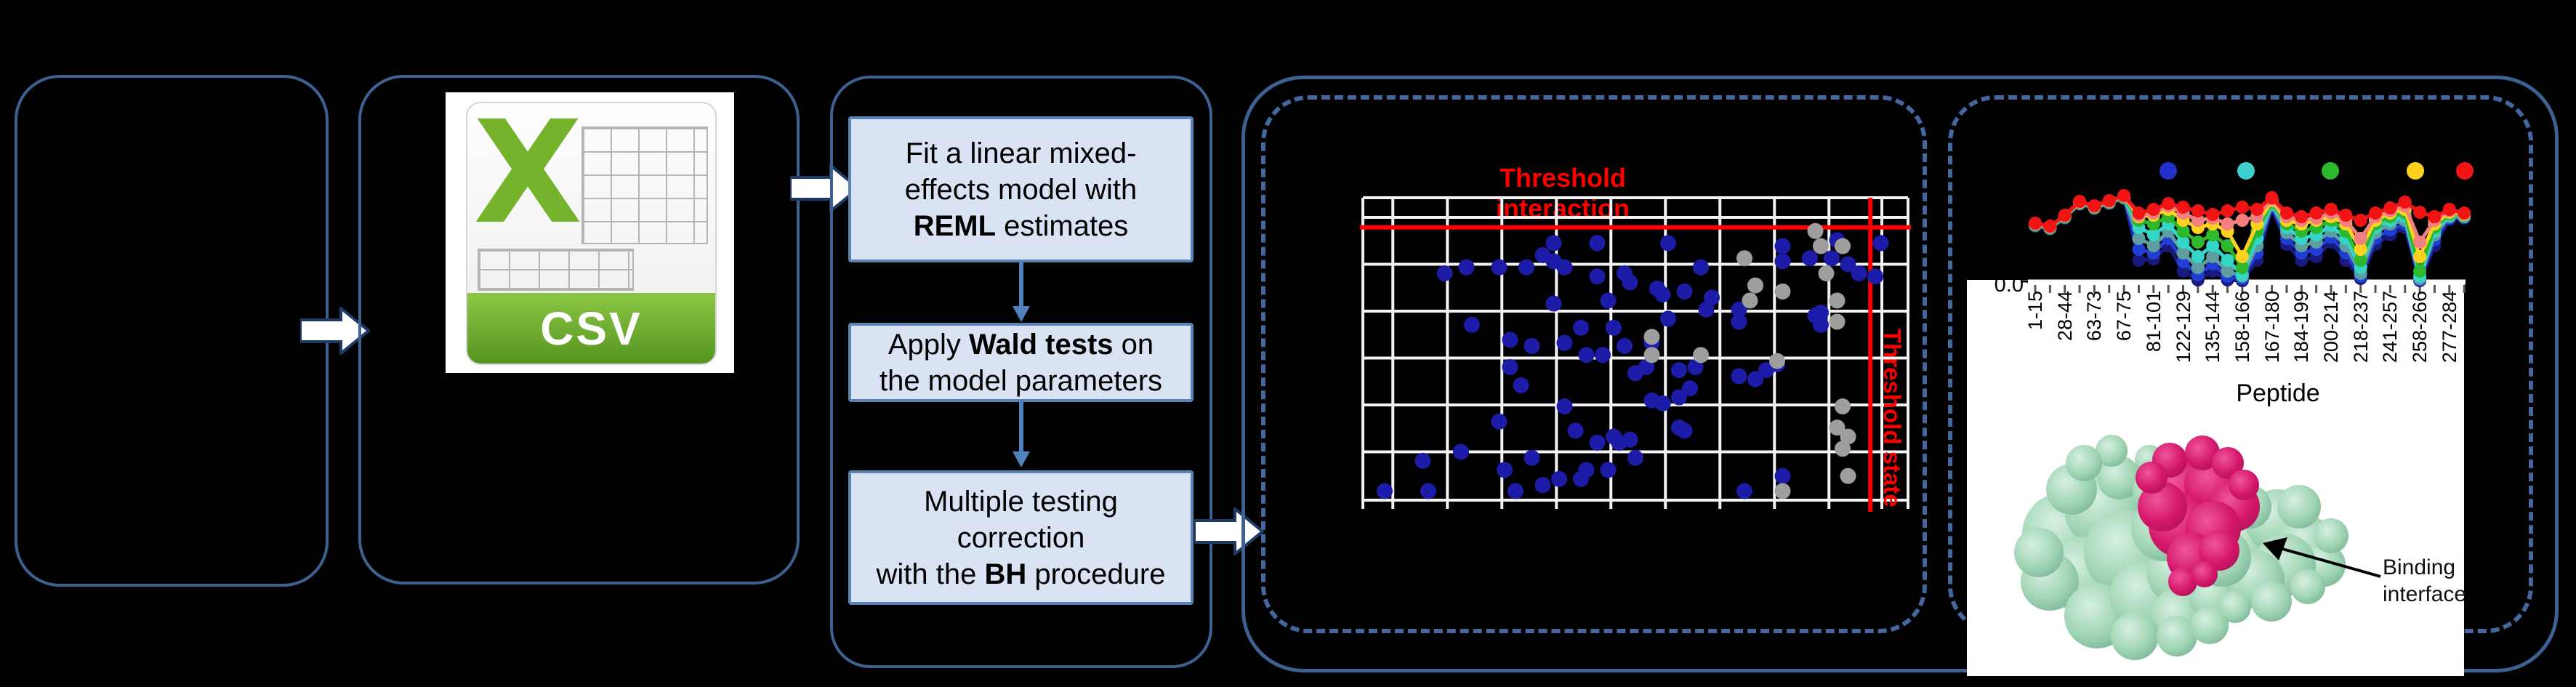 The width and height of the screenshot is (2576, 687). What do you see at coordinates (1635, 354) in the screenshot?
I see `scatter-plot` at bounding box center [1635, 354].